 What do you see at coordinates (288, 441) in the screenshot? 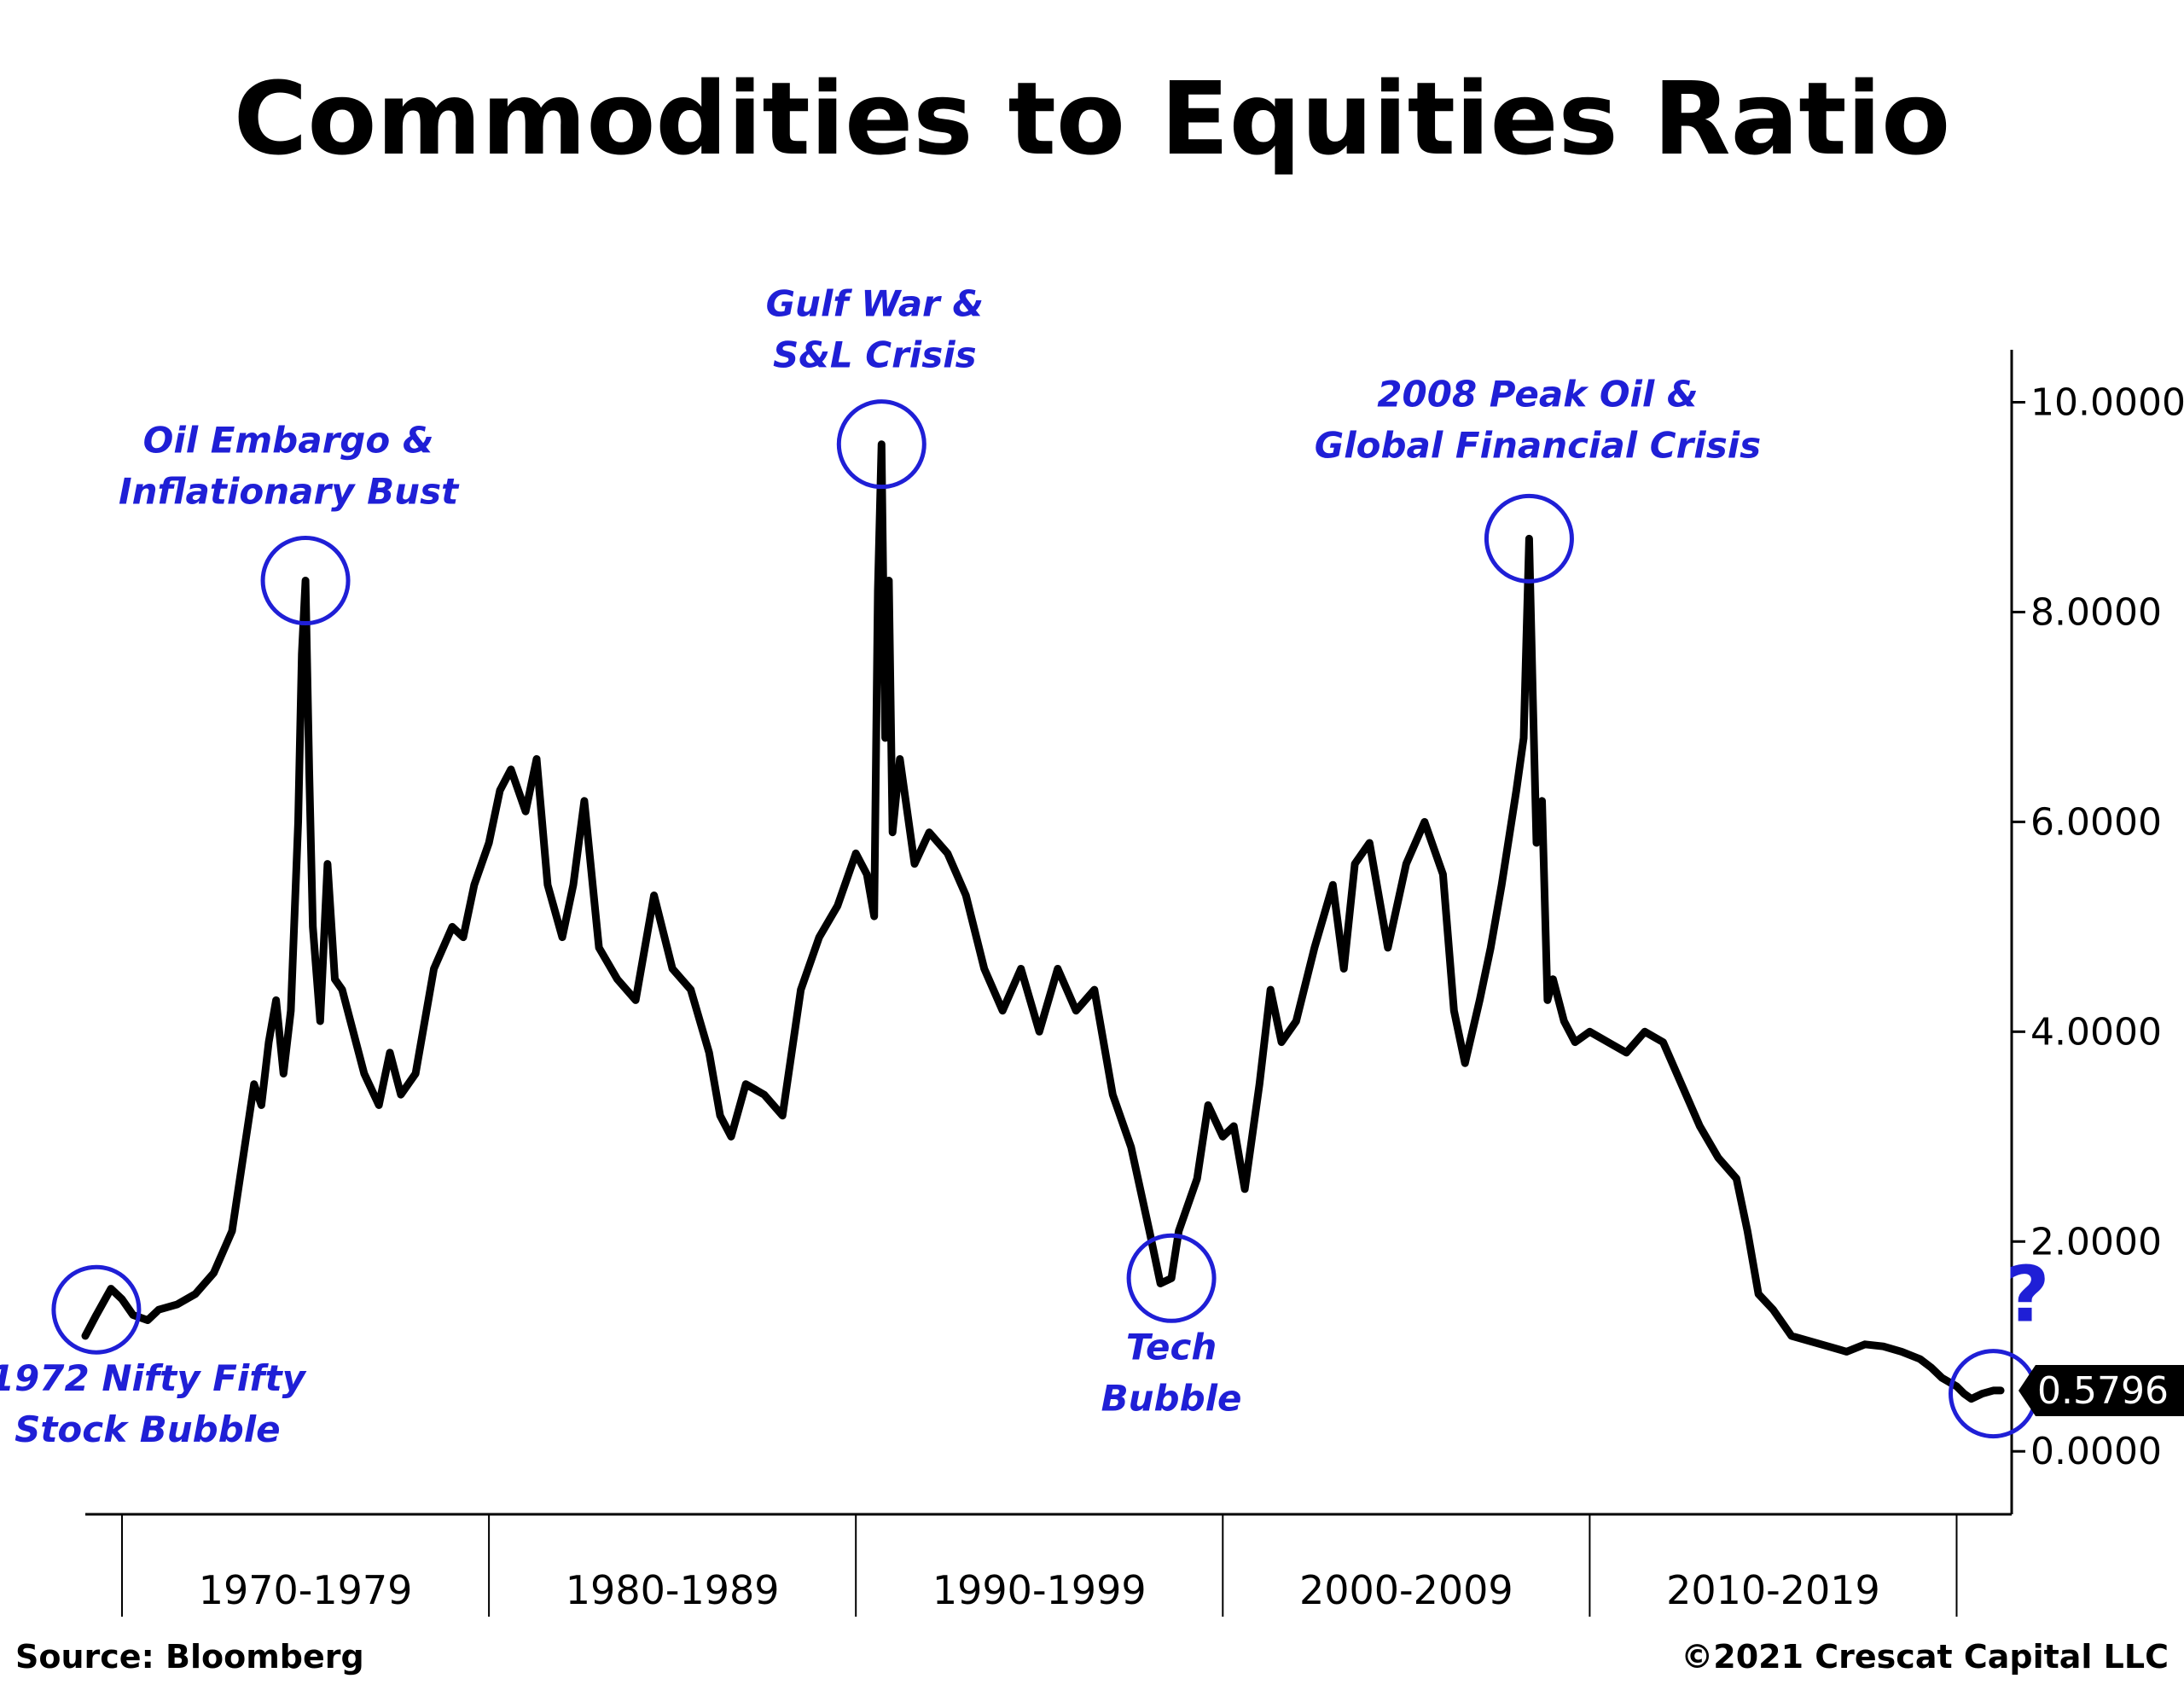
I see `annotation-label: Oil Embargo &` at bounding box center [288, 441].